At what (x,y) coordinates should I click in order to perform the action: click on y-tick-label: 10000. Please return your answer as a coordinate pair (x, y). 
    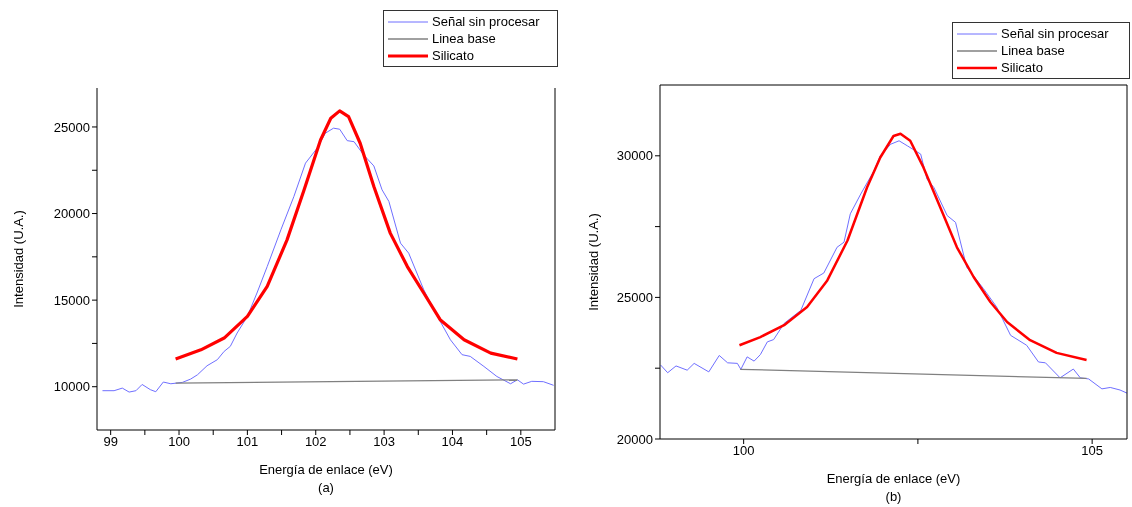
    Looking at the image, I should click on (71, 387).